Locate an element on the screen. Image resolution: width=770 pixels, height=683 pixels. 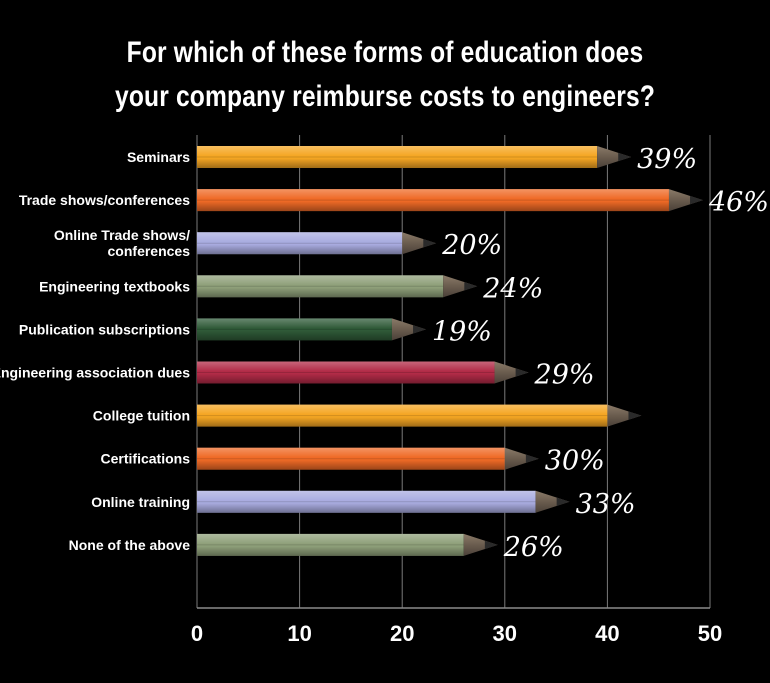
category-label: College tuition is located at coordinates (141, 416).